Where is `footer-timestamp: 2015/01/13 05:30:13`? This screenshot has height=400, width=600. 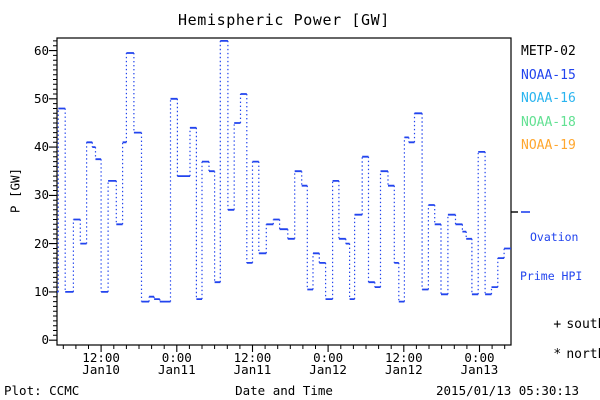 footer-timestamp: 2015/01/13 05:30:13 is located at coordinates (507, 390).